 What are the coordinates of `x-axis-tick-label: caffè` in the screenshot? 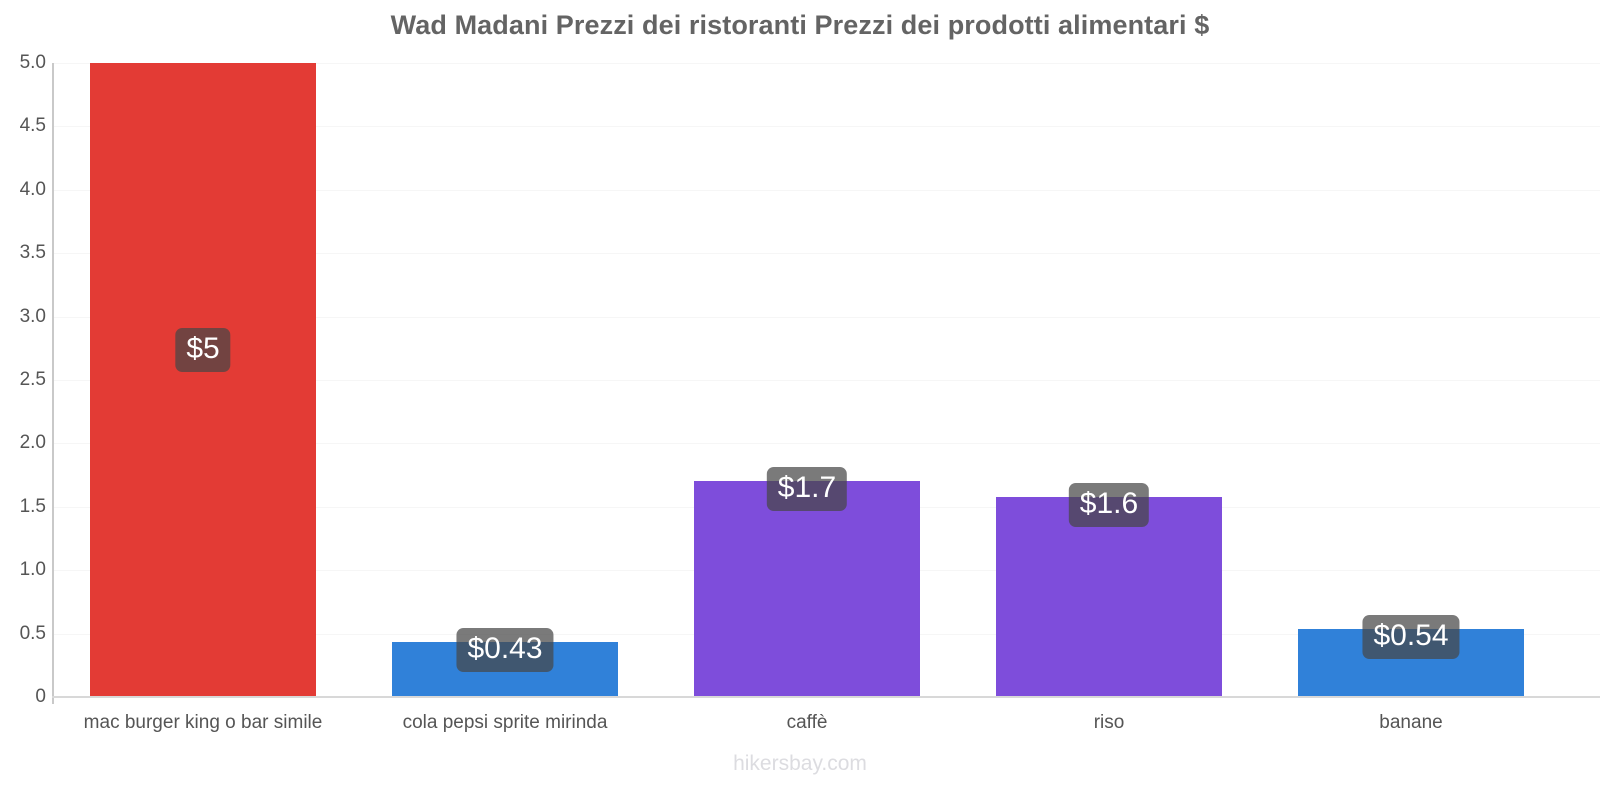 It's located at (807, 722).